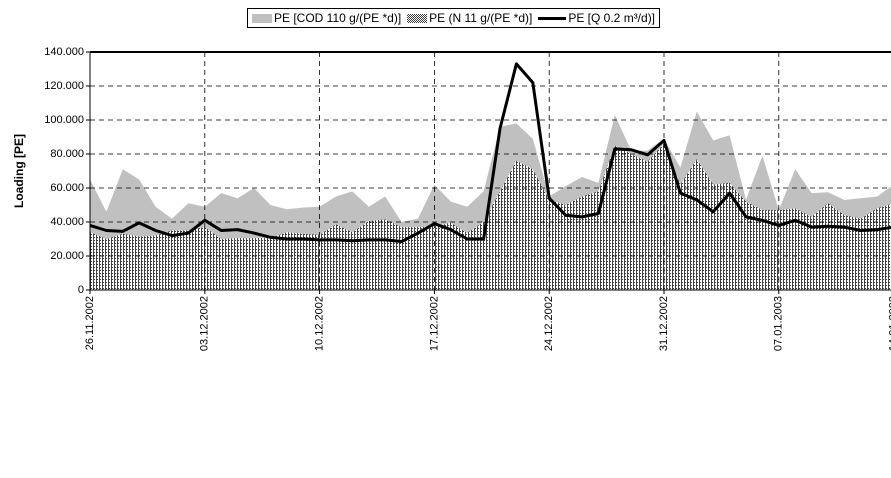  I want to click on y-tick-label: 120.000, so click(64, 86).